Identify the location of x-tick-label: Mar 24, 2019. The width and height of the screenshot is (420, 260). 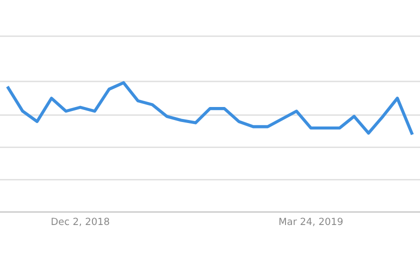
(311, 222).